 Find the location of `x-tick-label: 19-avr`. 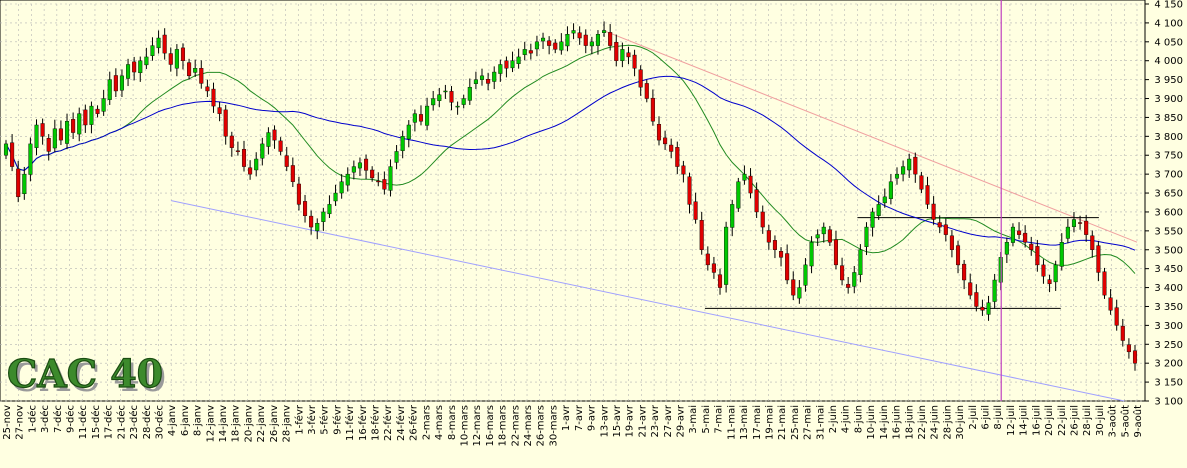

x-tick-label: 19-avr is located at coordinates (630, 420).